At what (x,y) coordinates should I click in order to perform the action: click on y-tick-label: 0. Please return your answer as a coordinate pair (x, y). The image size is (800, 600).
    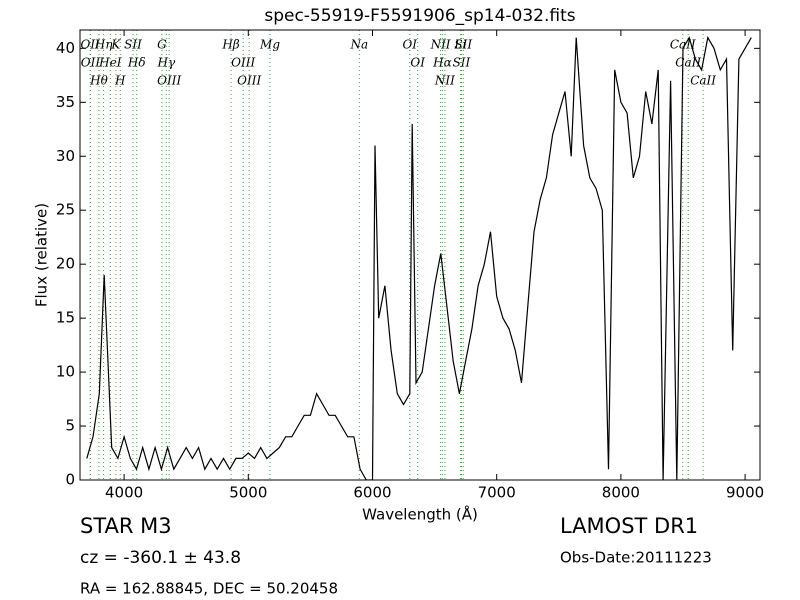
    Looking at the image, I should click on (70, 480).